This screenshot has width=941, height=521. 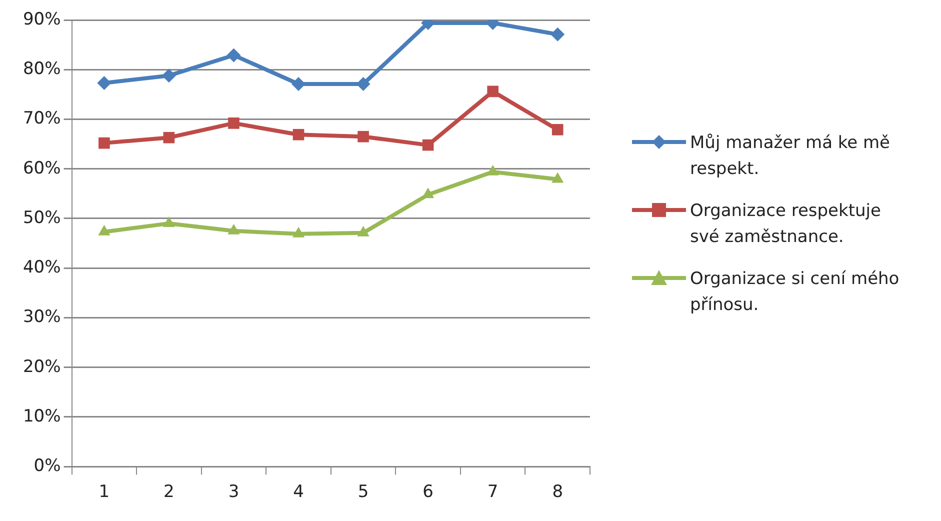 I want to click on y-tick-label: 40%, so click(x=41, y=268).